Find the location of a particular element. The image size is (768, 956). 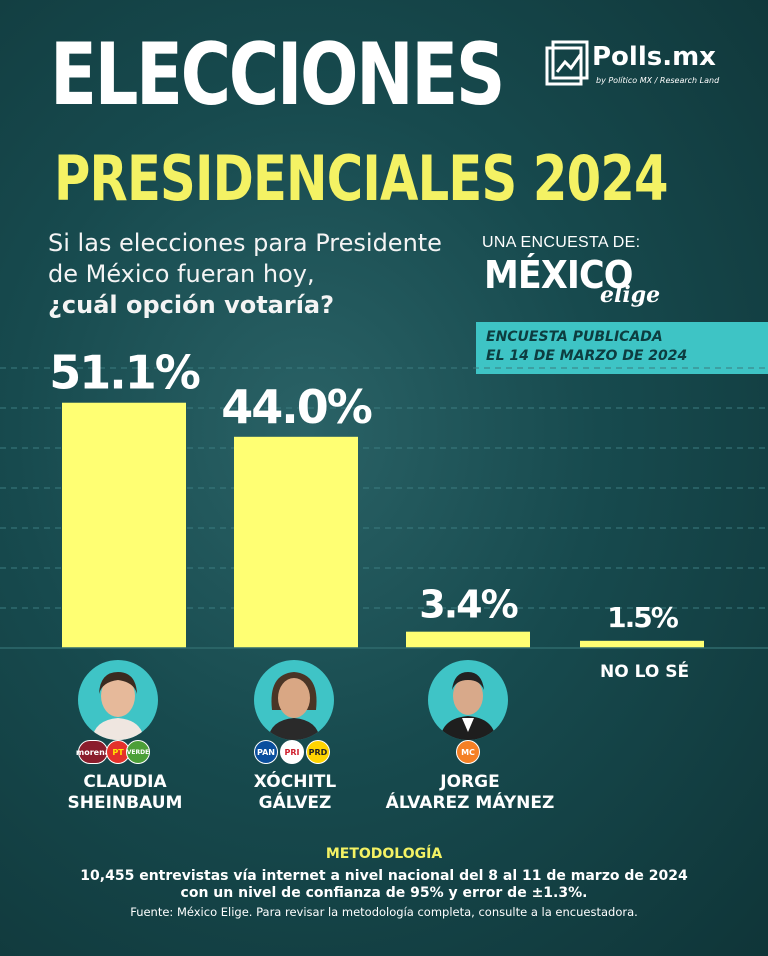

pollster-label: UNA ENCUESTA DE: is located at coordinates (561, 242).